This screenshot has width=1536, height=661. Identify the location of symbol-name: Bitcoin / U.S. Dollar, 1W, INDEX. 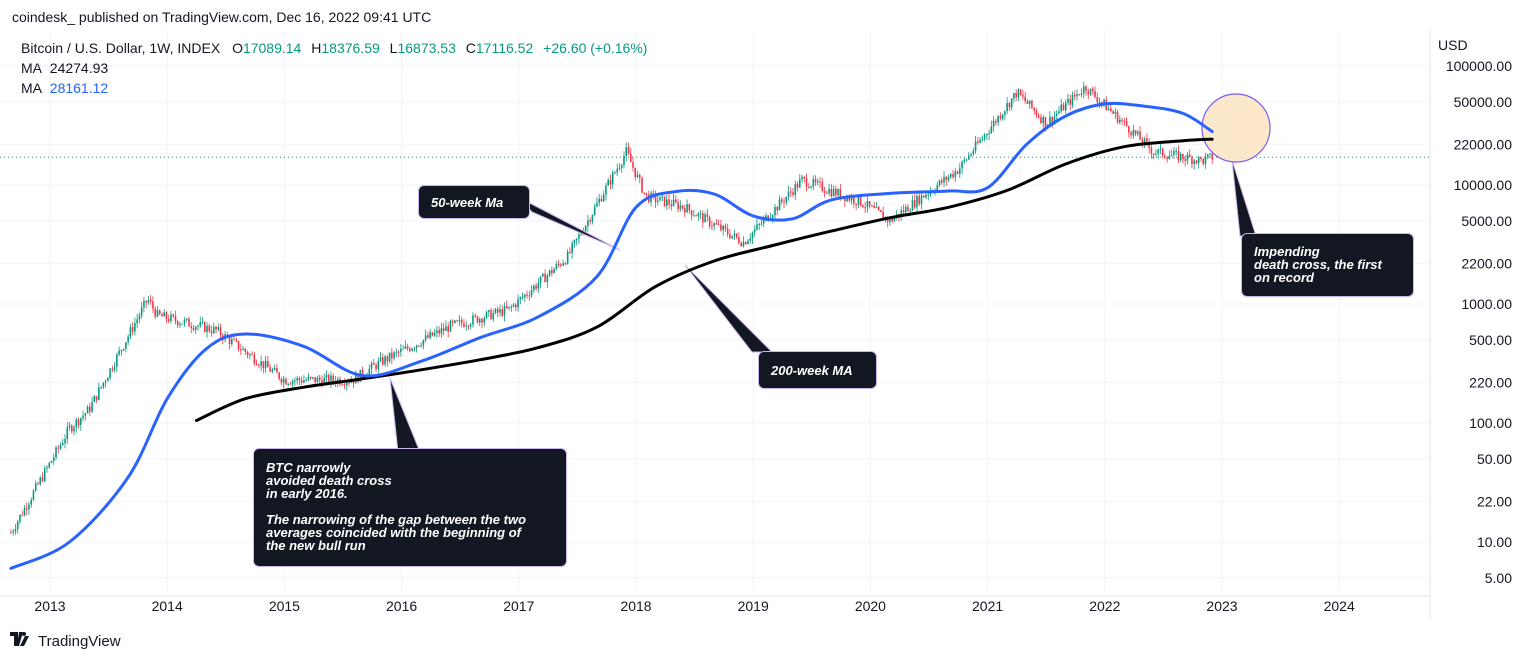
(121, 48).